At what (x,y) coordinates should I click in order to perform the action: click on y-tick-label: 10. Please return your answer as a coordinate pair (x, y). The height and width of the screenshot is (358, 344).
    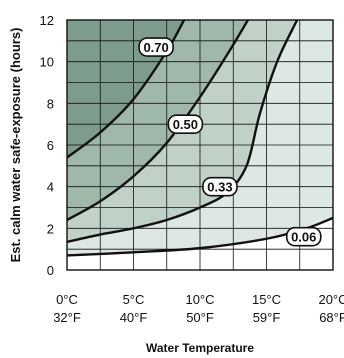
    Looking at the image, I should click on (47, 62).